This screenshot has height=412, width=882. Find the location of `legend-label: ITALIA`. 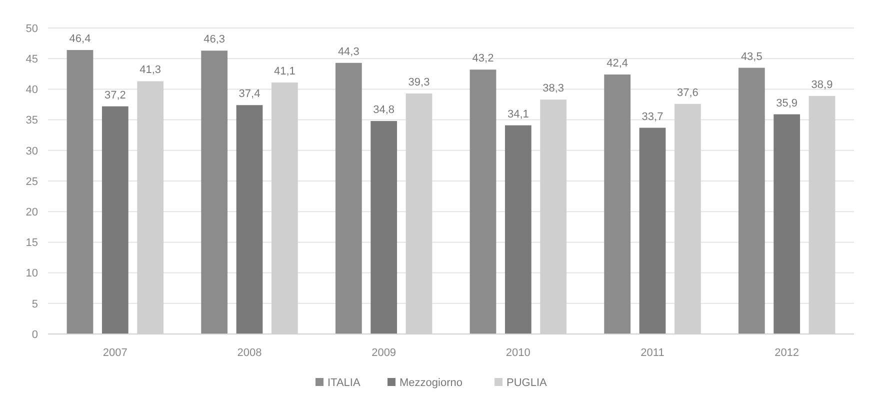

legend-label: ITALIA is located at coordinates (344, 382).